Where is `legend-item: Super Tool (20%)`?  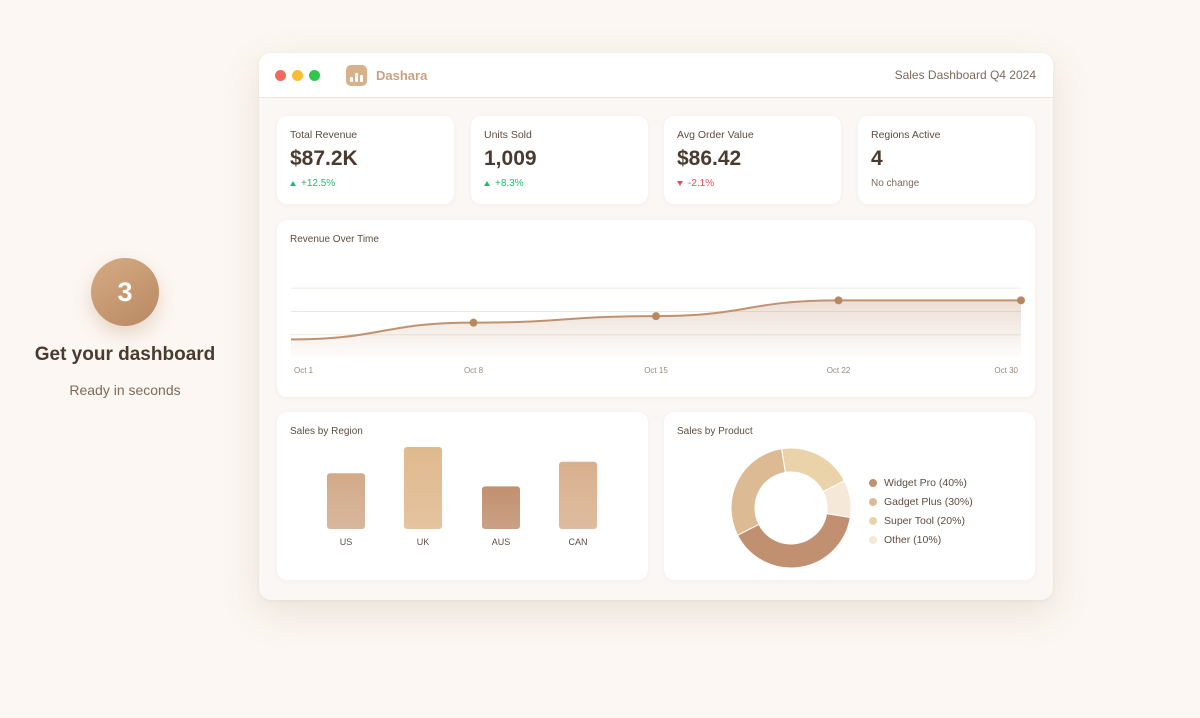 legend-item: Super Tool (20%) is located at coordinates (921, 520).